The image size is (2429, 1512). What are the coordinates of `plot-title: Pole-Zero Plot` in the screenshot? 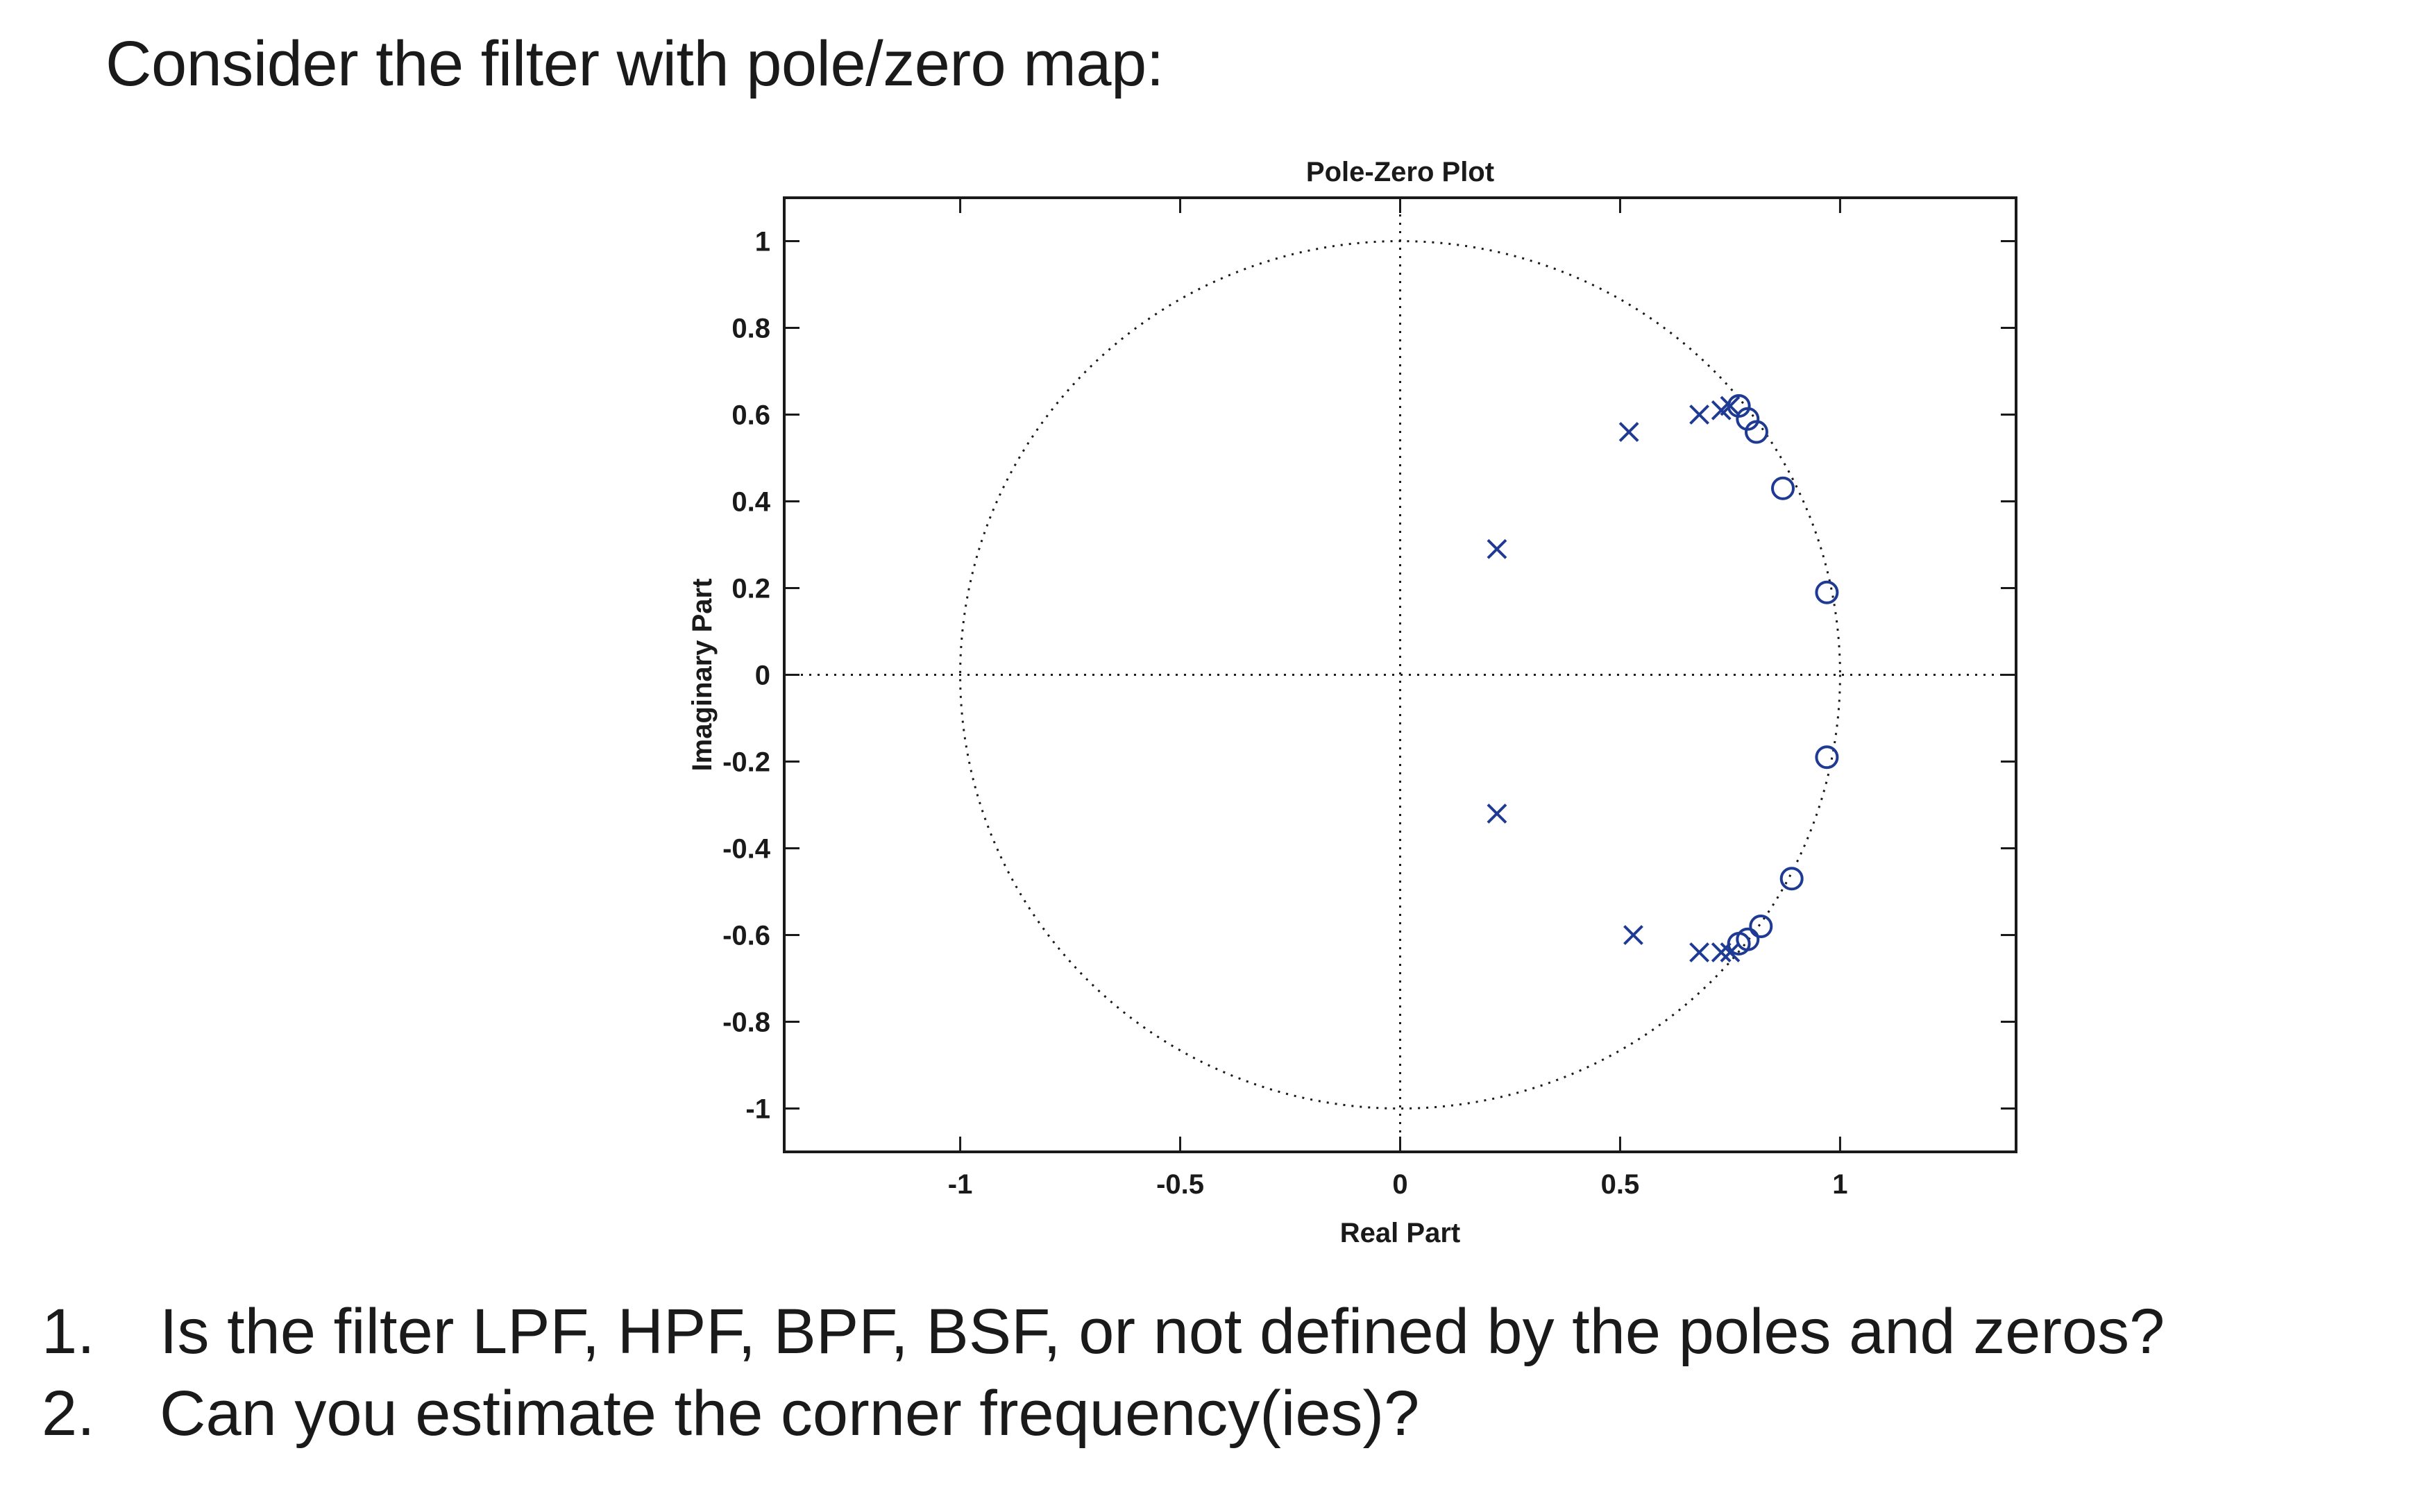 It's located at (1400, 172).